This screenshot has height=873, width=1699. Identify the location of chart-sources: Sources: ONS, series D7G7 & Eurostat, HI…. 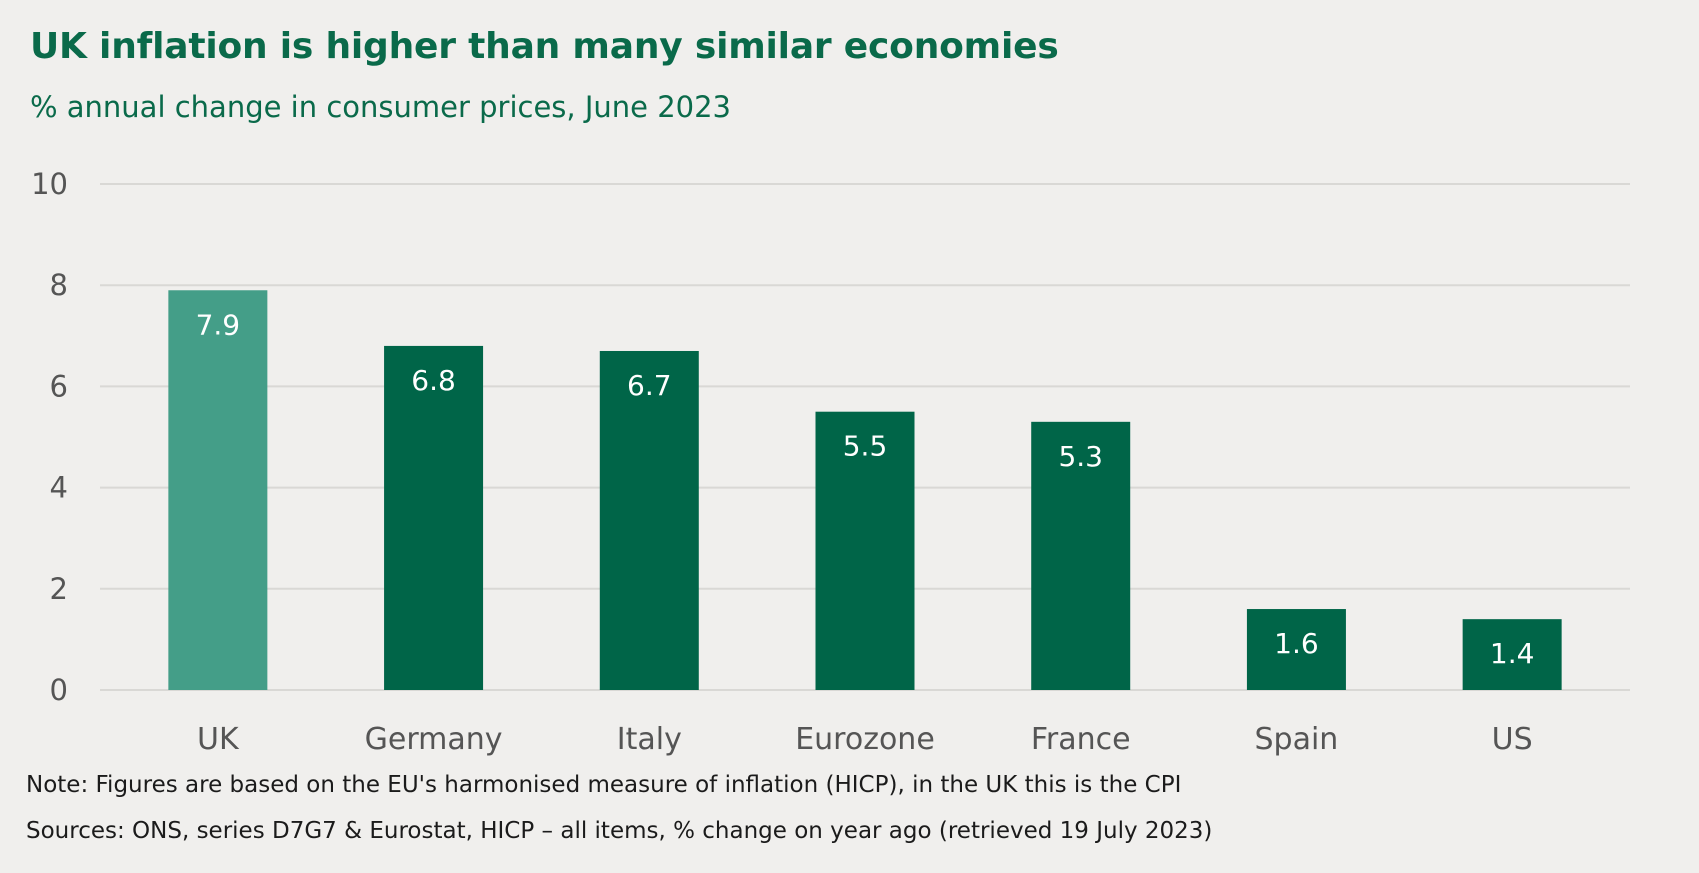
(619, 831).